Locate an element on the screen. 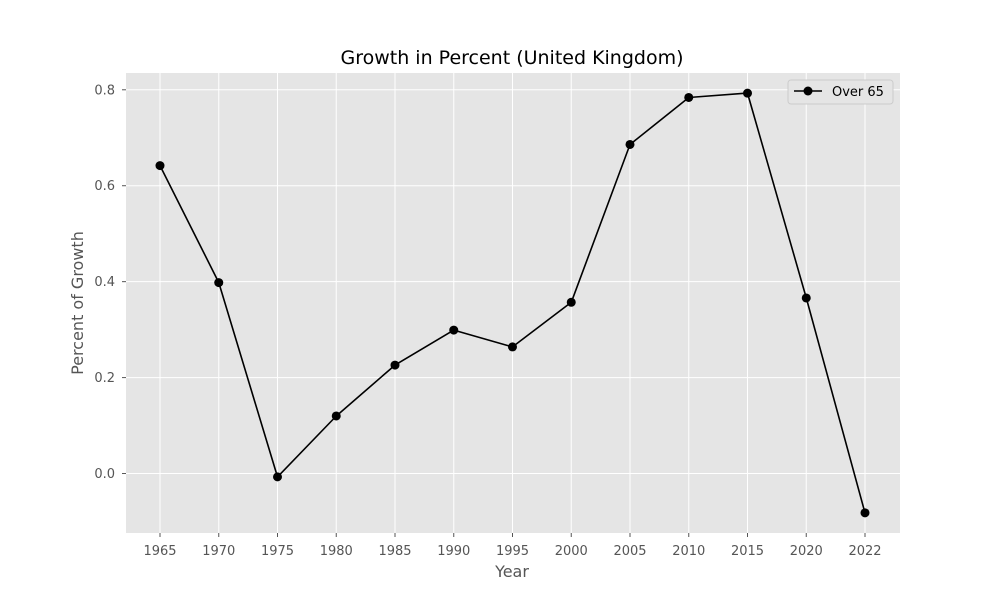  chart-title: Growth in Percent (United Kingdom) is located at coordinates (511, 58).